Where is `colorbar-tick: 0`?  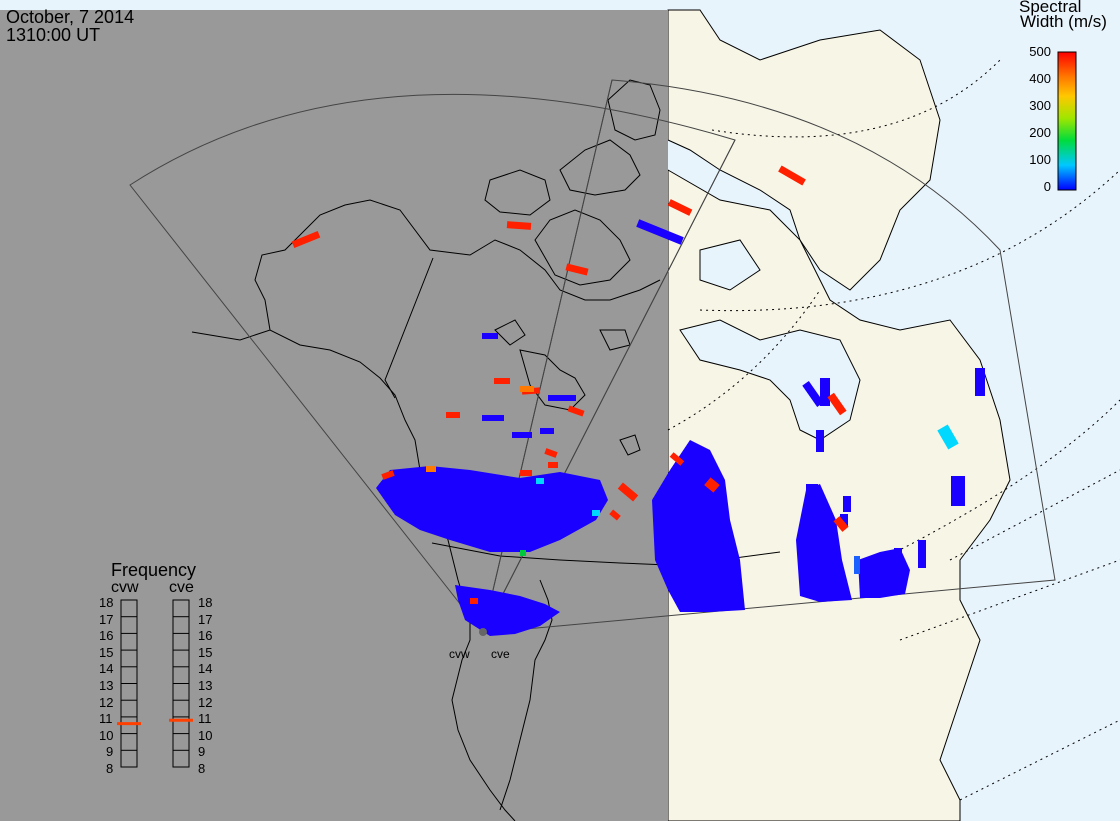 colorbar-tick: 0 is located at coordinates (1047, 186).